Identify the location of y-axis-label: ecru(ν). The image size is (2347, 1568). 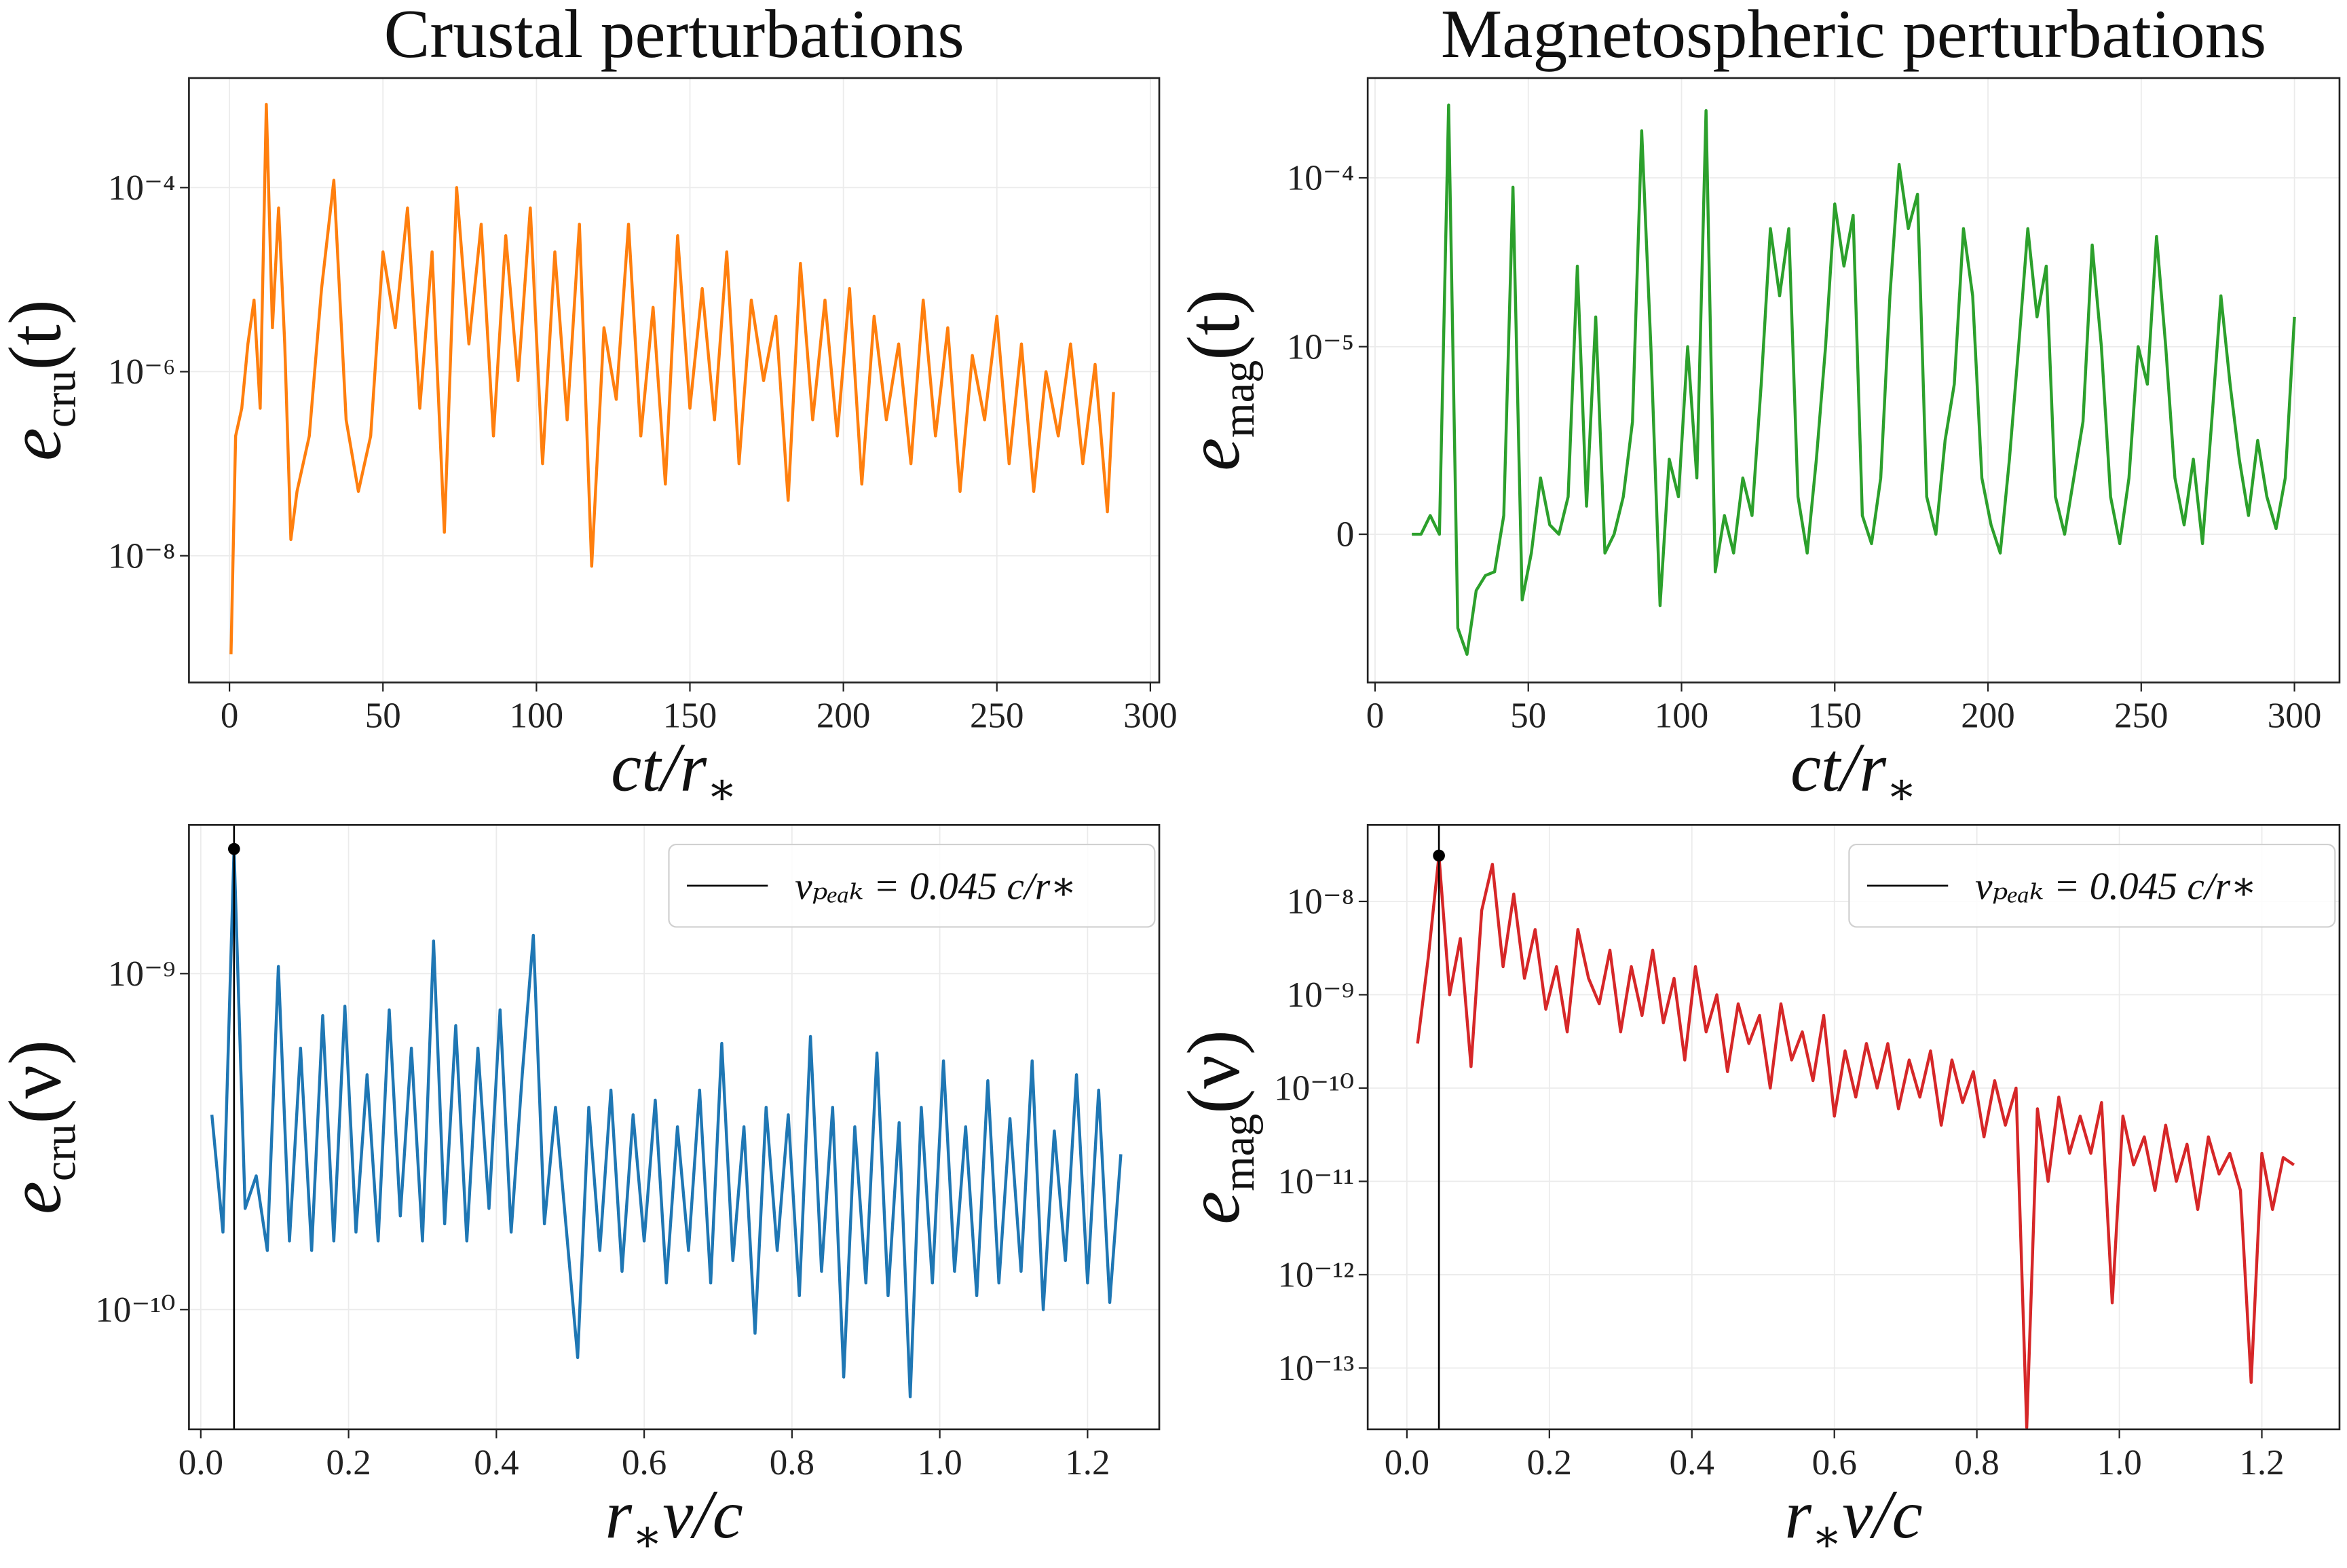
(42, 1127).